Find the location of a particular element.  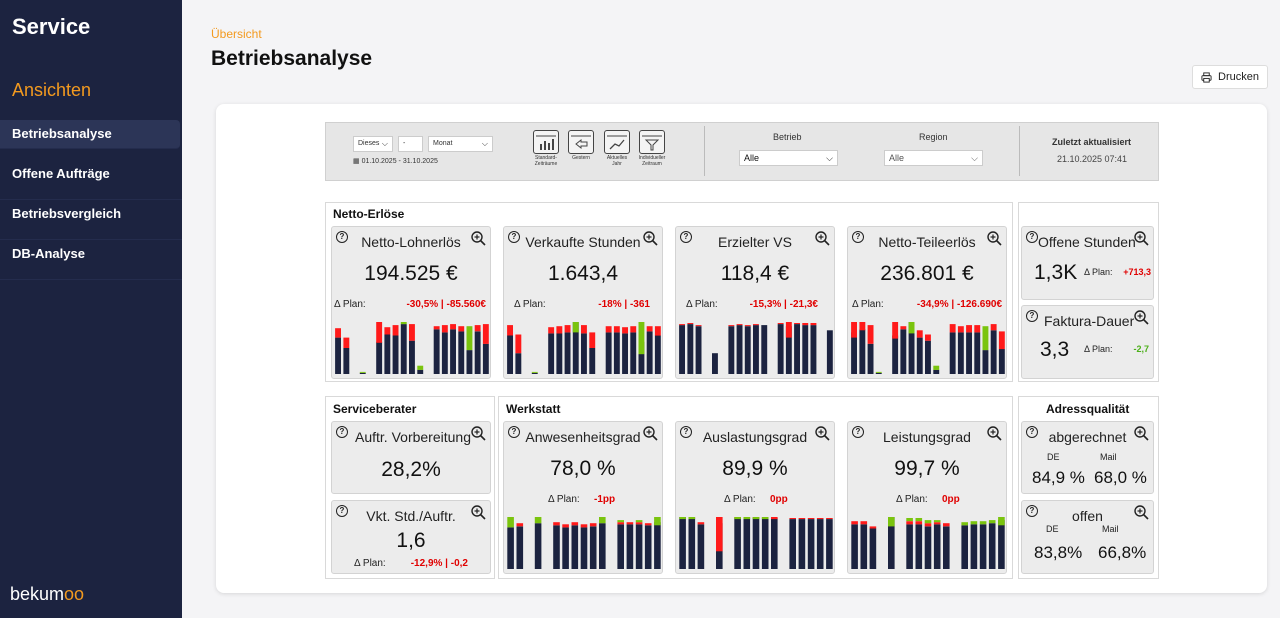

tile-leistungsgrad: ? Leistungsgrad 99,7 % Δ Plan: 0pp is located at coordinates (927, 497).